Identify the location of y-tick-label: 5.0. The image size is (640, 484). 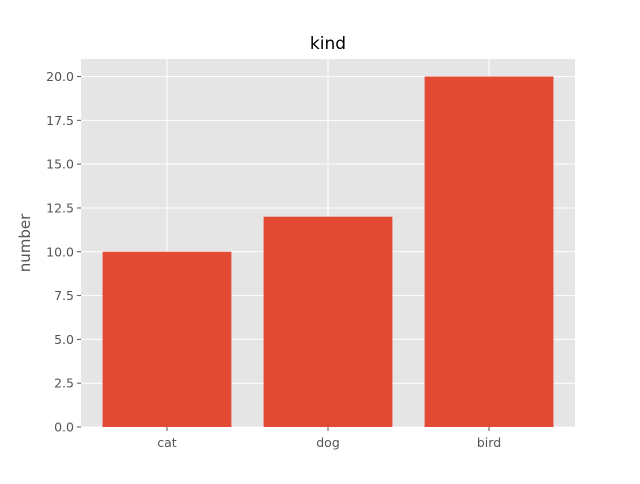
(64, 339).